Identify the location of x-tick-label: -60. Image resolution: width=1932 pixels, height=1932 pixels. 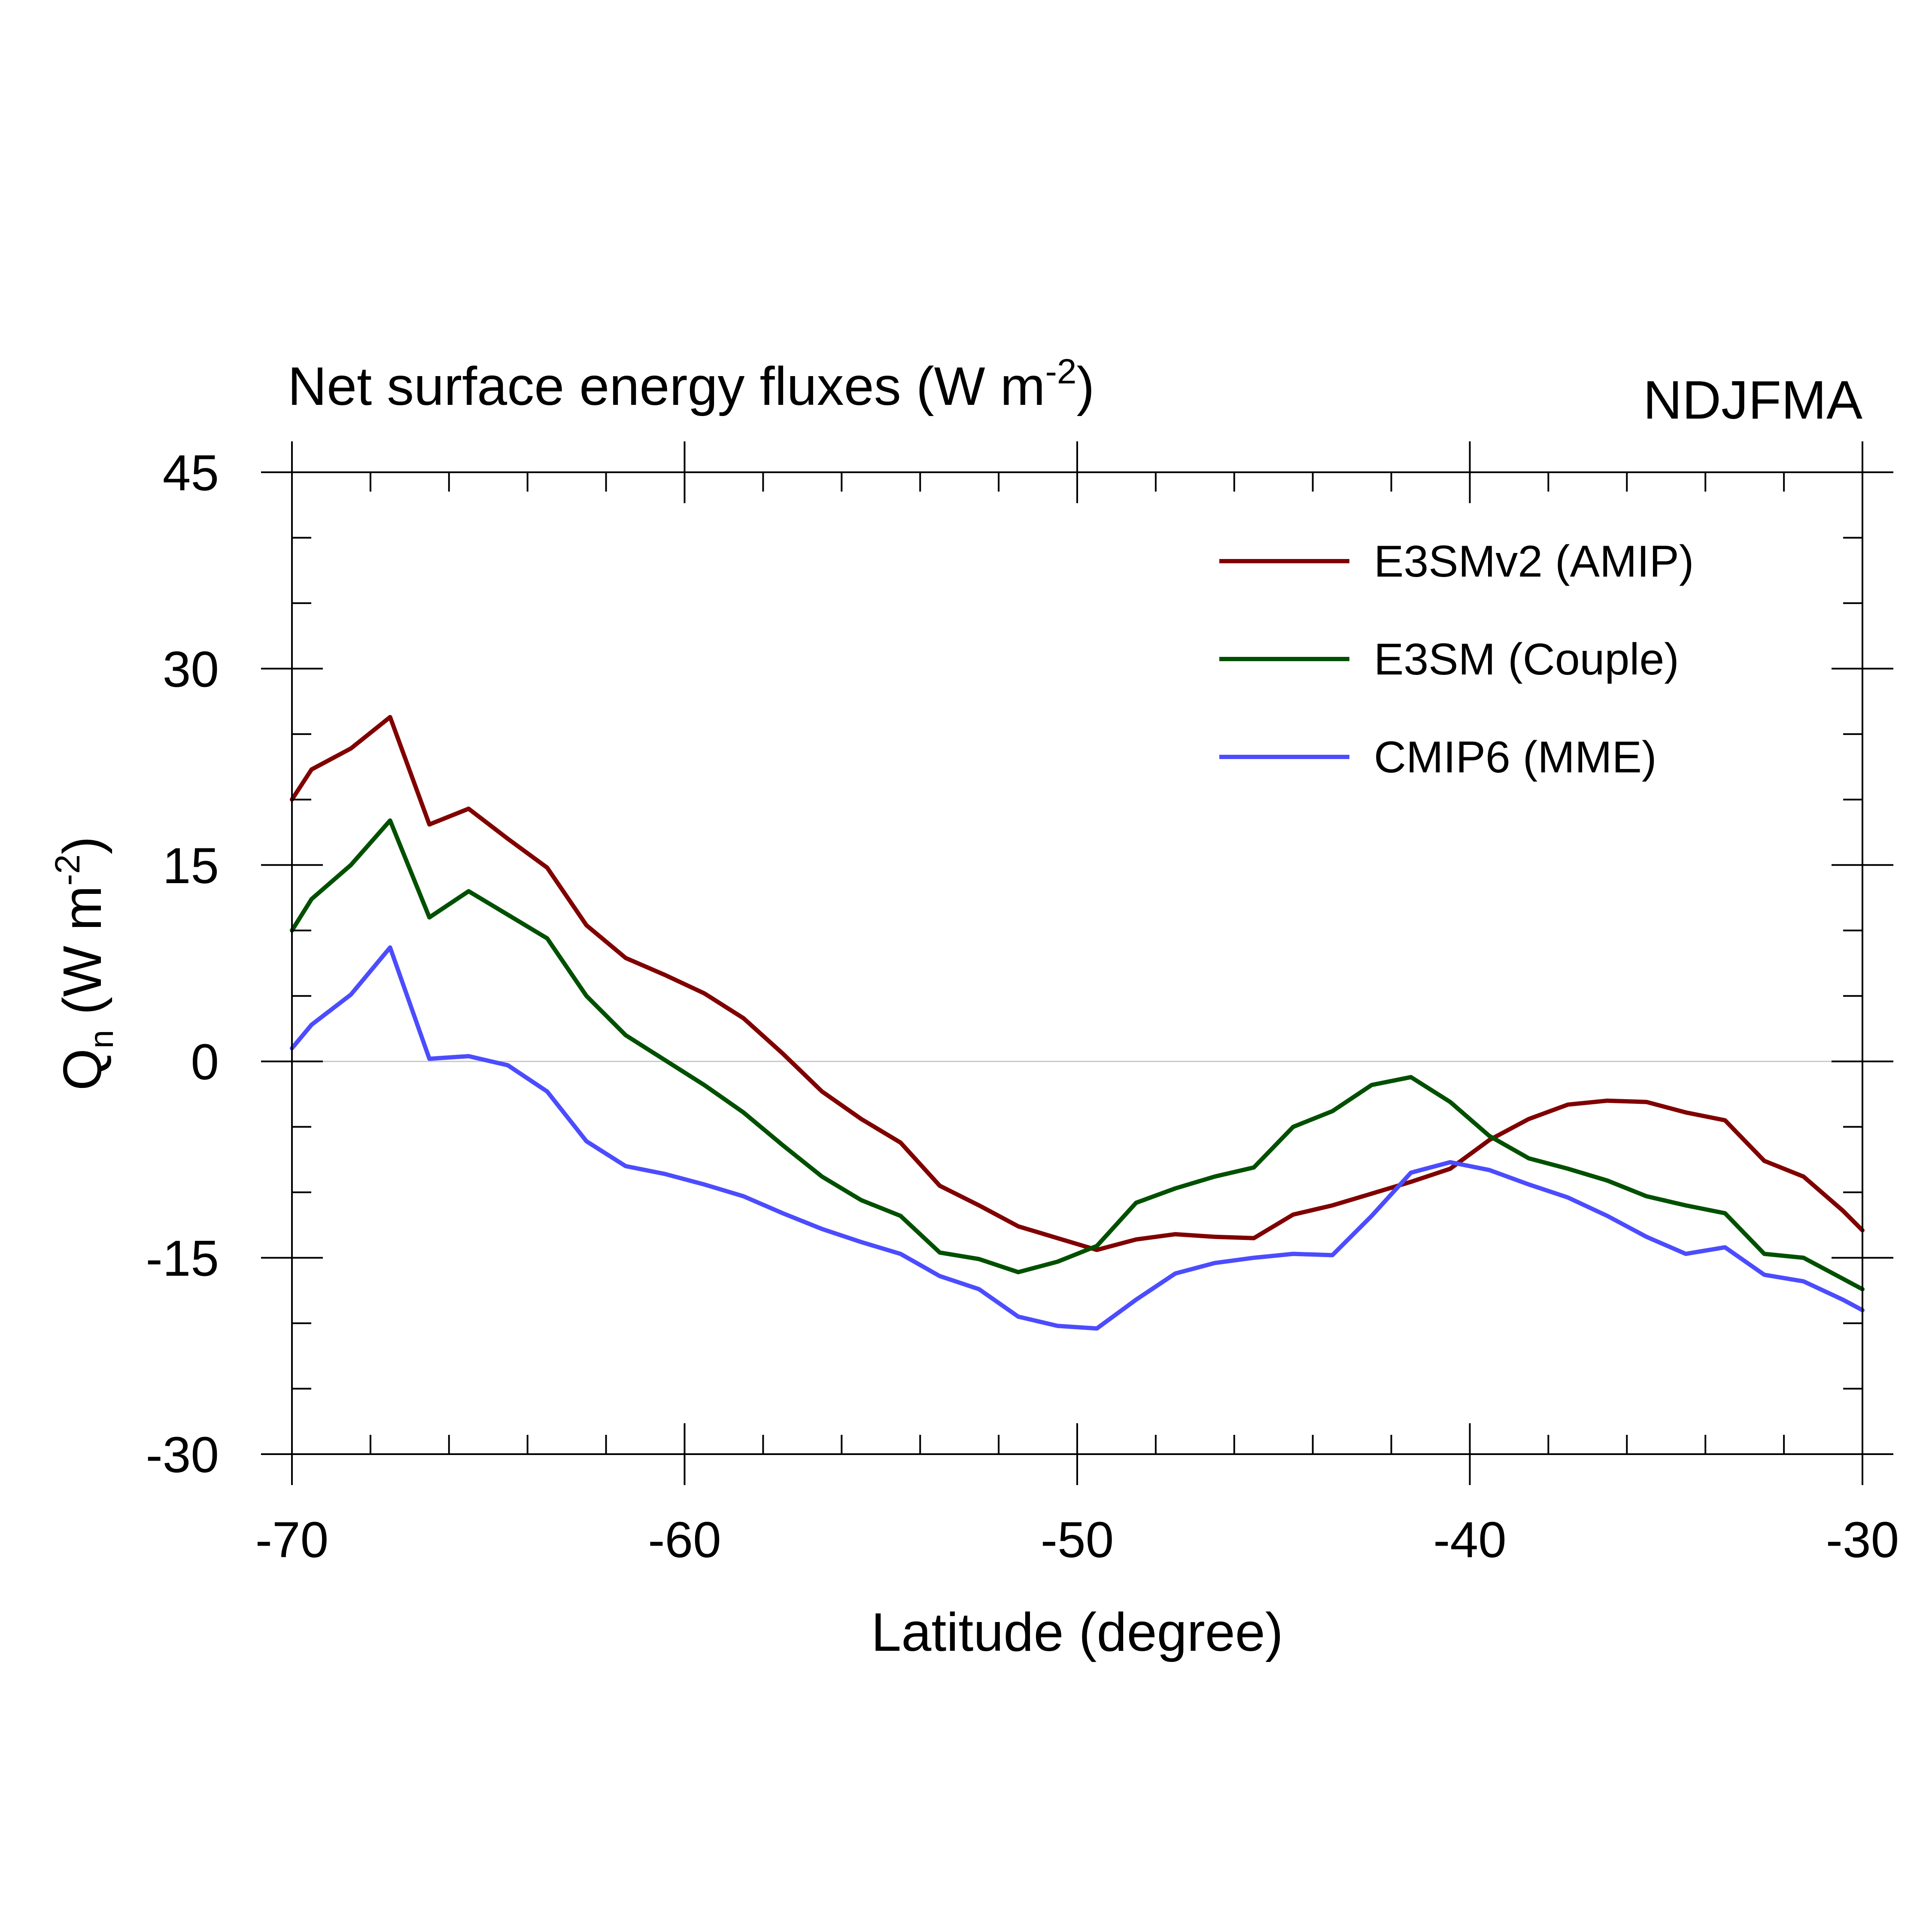
(684, 1540).